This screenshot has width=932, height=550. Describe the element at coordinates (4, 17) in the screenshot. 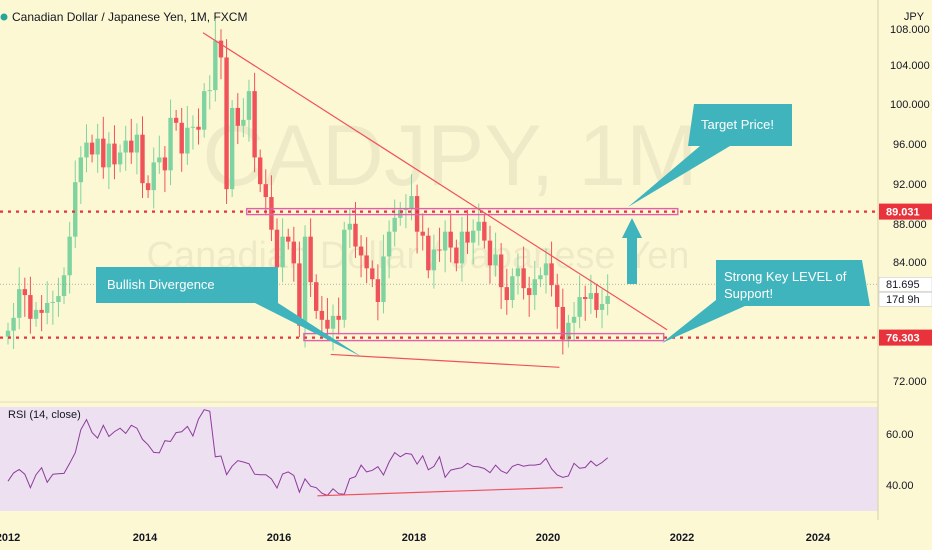

I see `market-status-icon` at that location.